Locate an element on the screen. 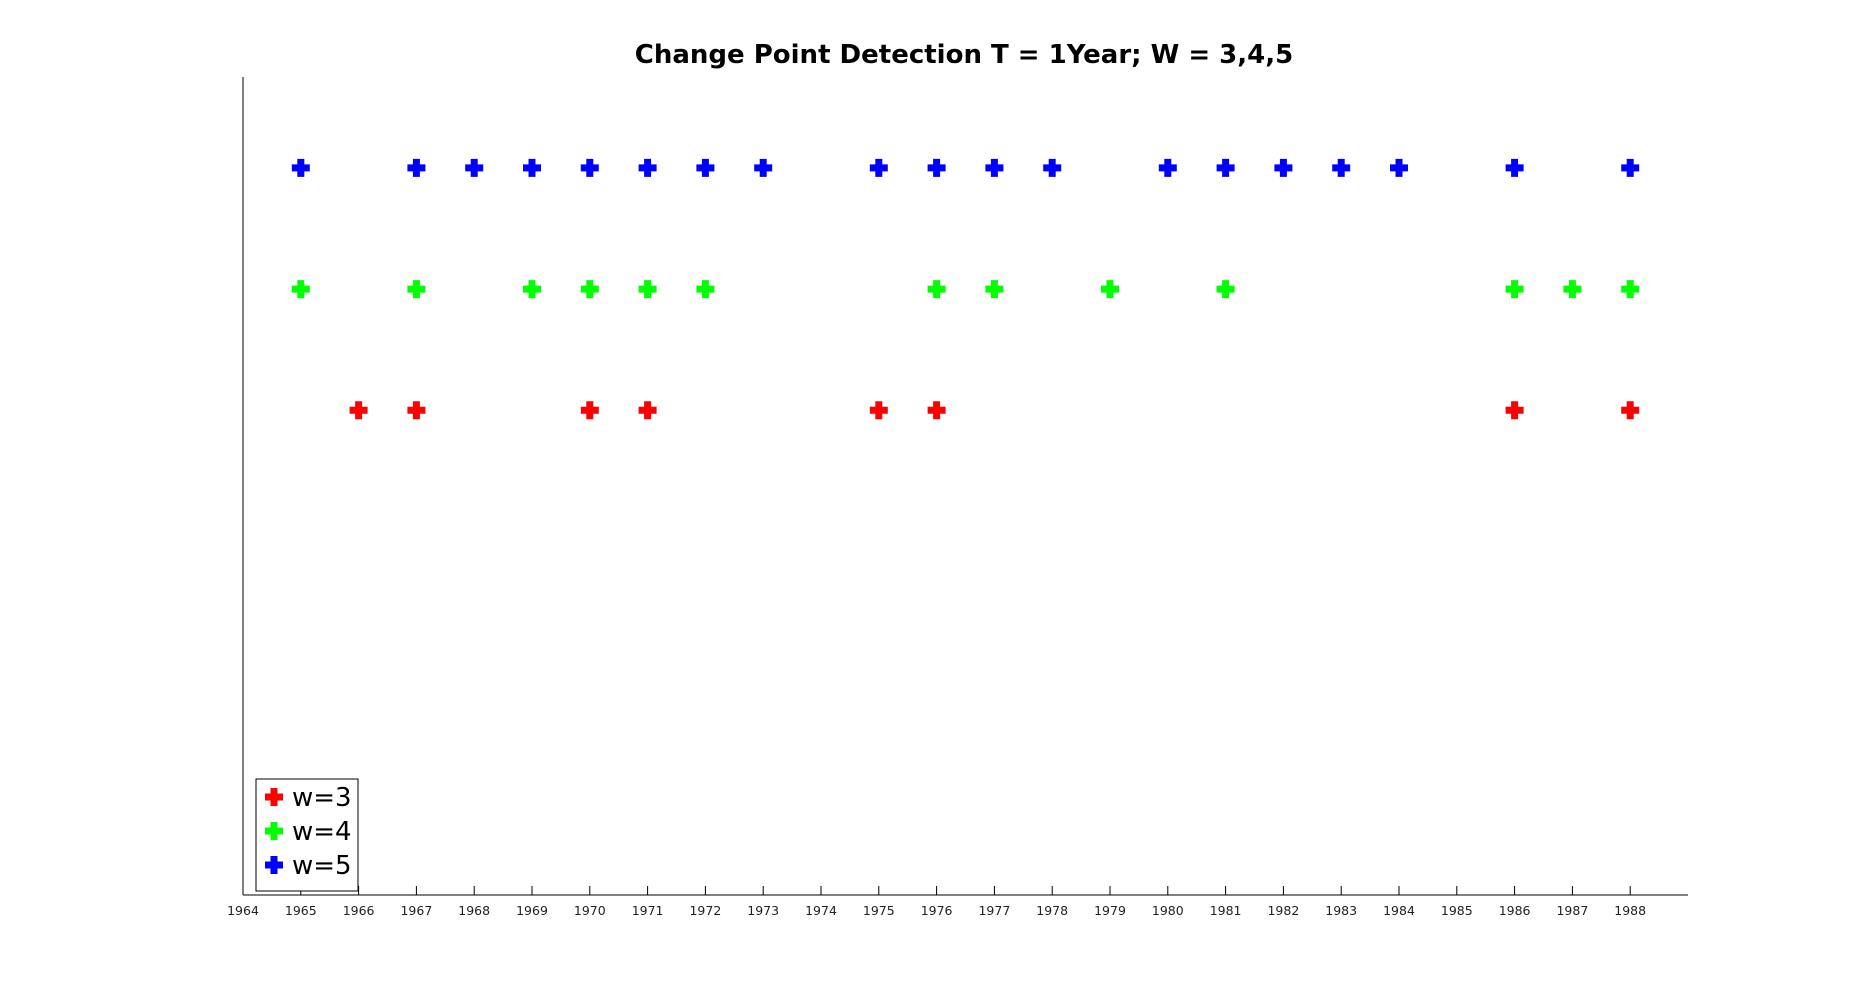 This screenshot has height=1001, width=1855. x-tick-label: 1968 is located at coordinates (474, 910).